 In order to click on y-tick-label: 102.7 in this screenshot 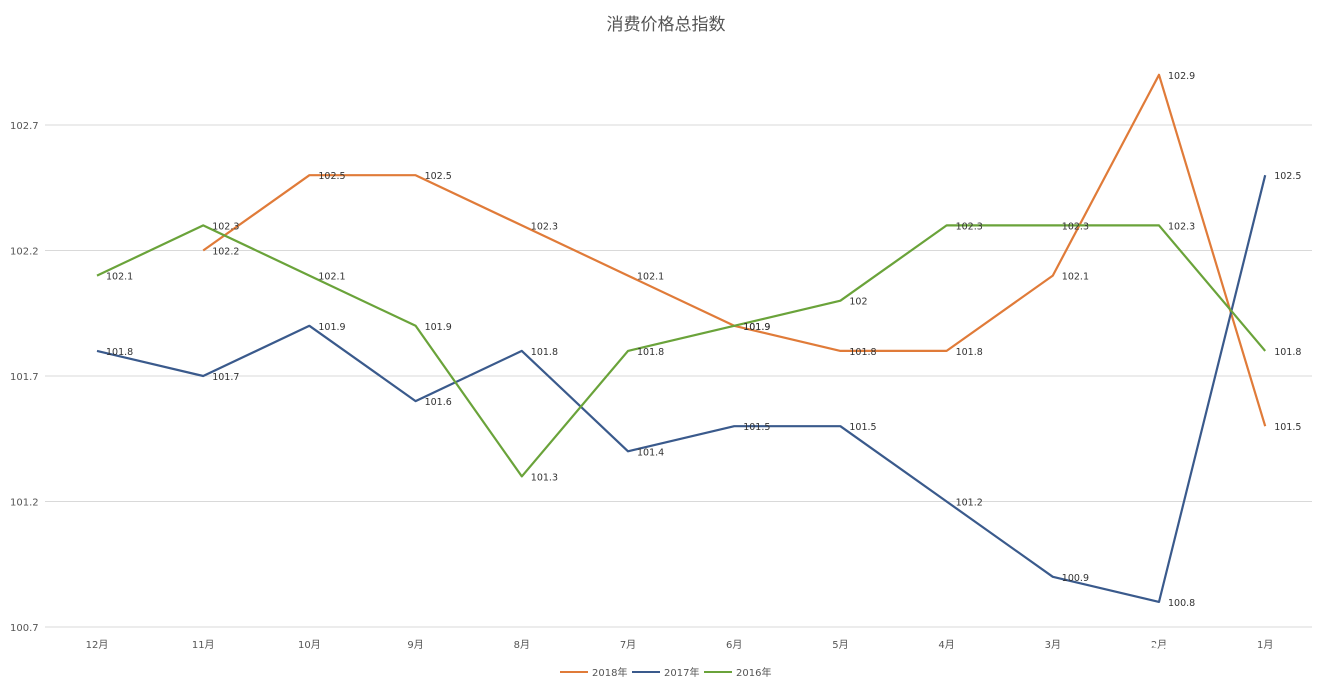, I will do `click(24, 126)`.